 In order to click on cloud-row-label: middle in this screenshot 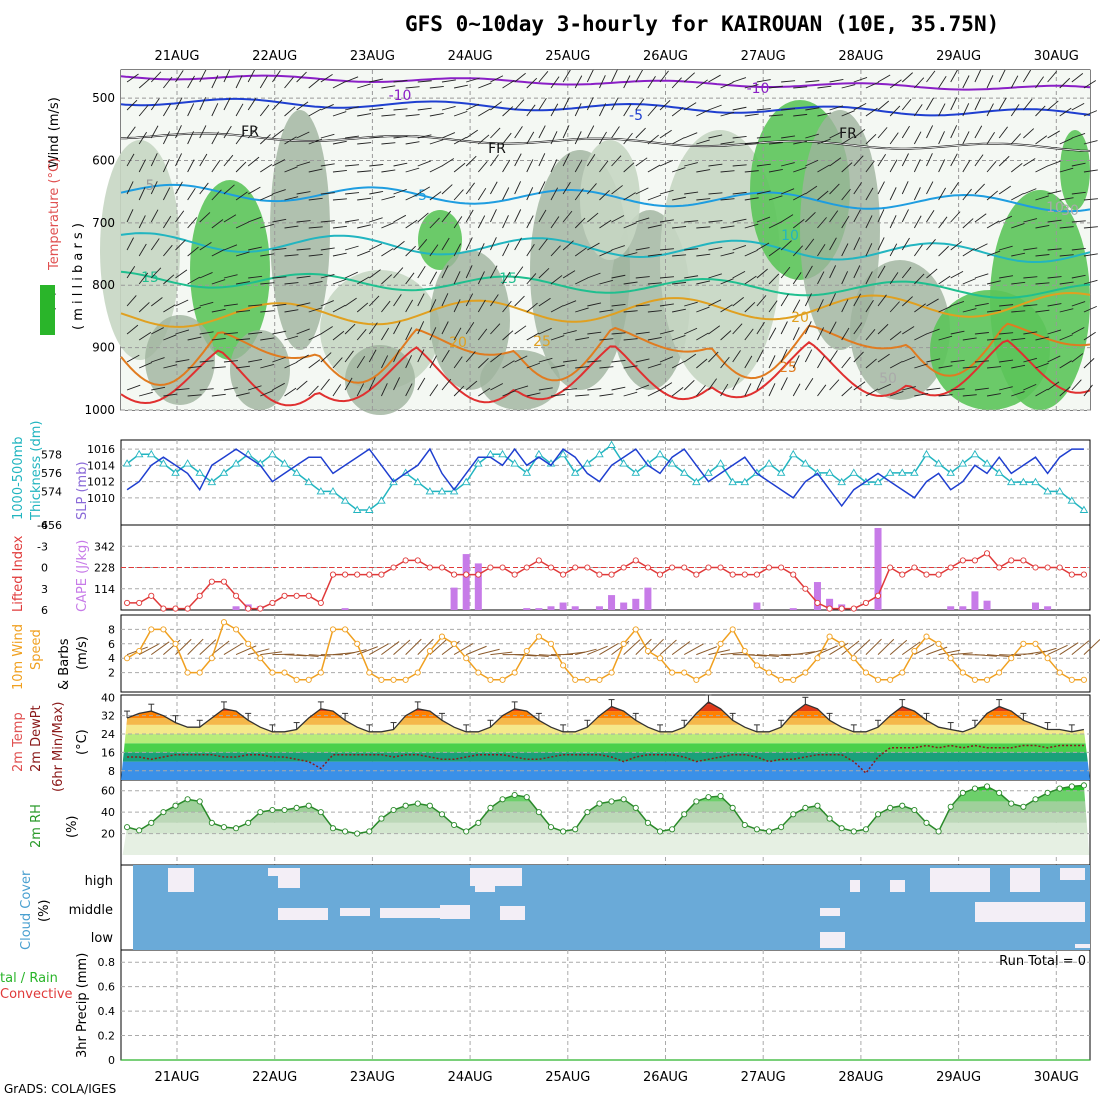, I will do `click(91, 910)`.